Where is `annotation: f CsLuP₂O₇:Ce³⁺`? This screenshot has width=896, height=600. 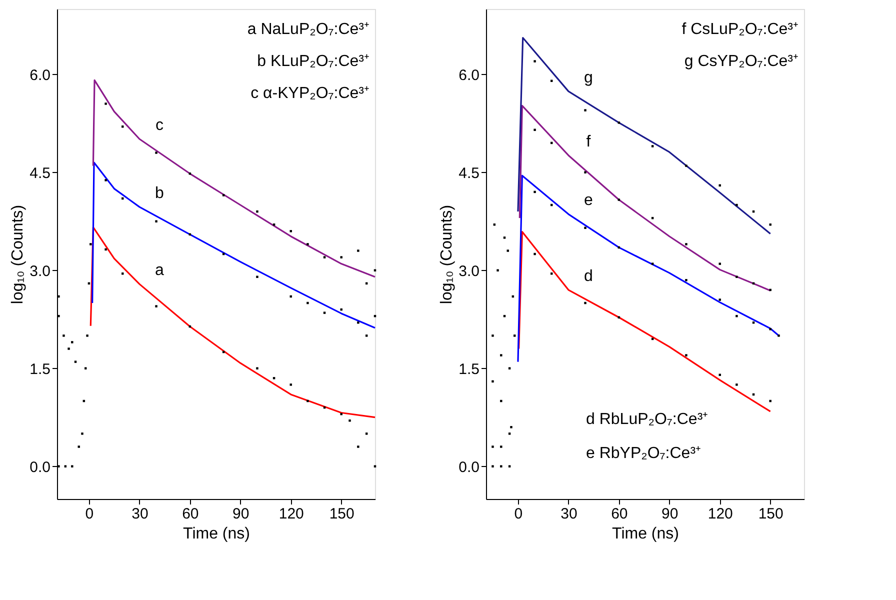 annotation: f CsLuP₂O₇:Ce³⁺ is located at coordinates (740, 29).